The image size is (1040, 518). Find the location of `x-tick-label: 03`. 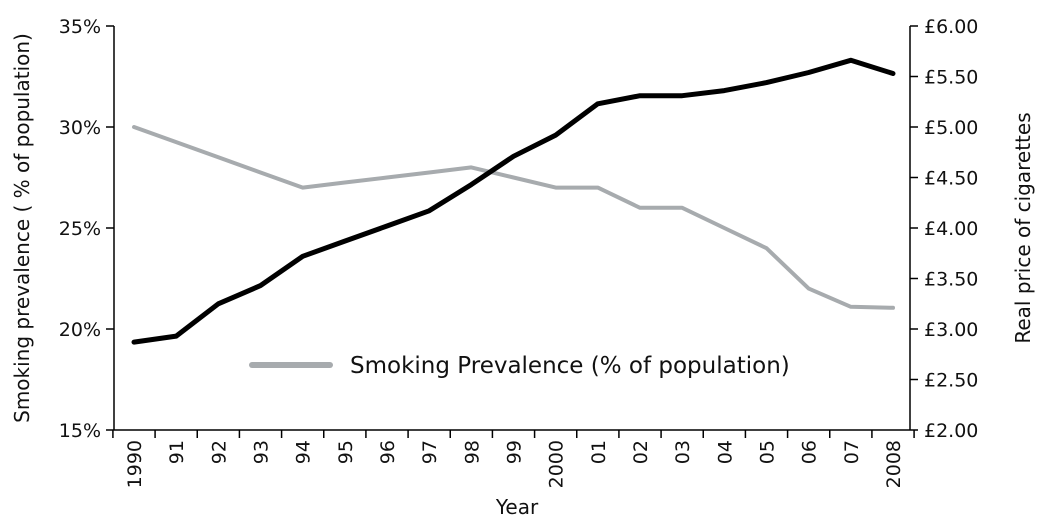

x-tick-label: 03 is located at coordinates (683, 452).